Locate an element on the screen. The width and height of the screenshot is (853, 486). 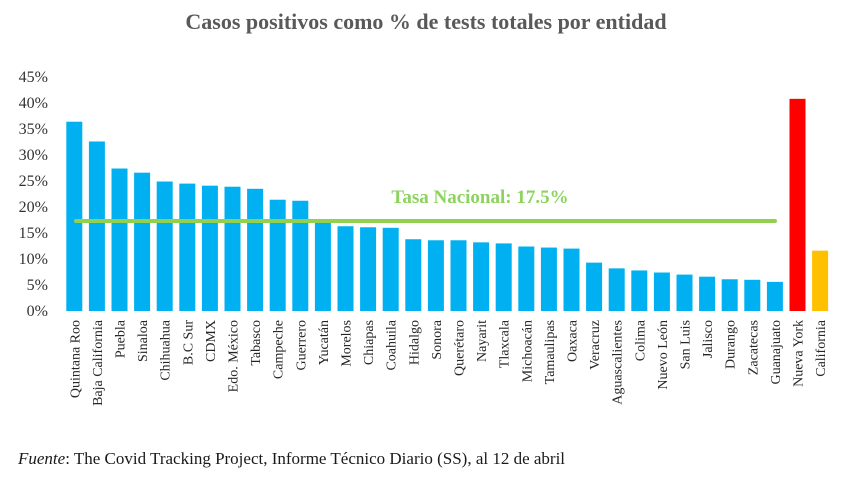
reference-line-label: Tasa Nacional: 17.5% is located at coordinates (479, 197).